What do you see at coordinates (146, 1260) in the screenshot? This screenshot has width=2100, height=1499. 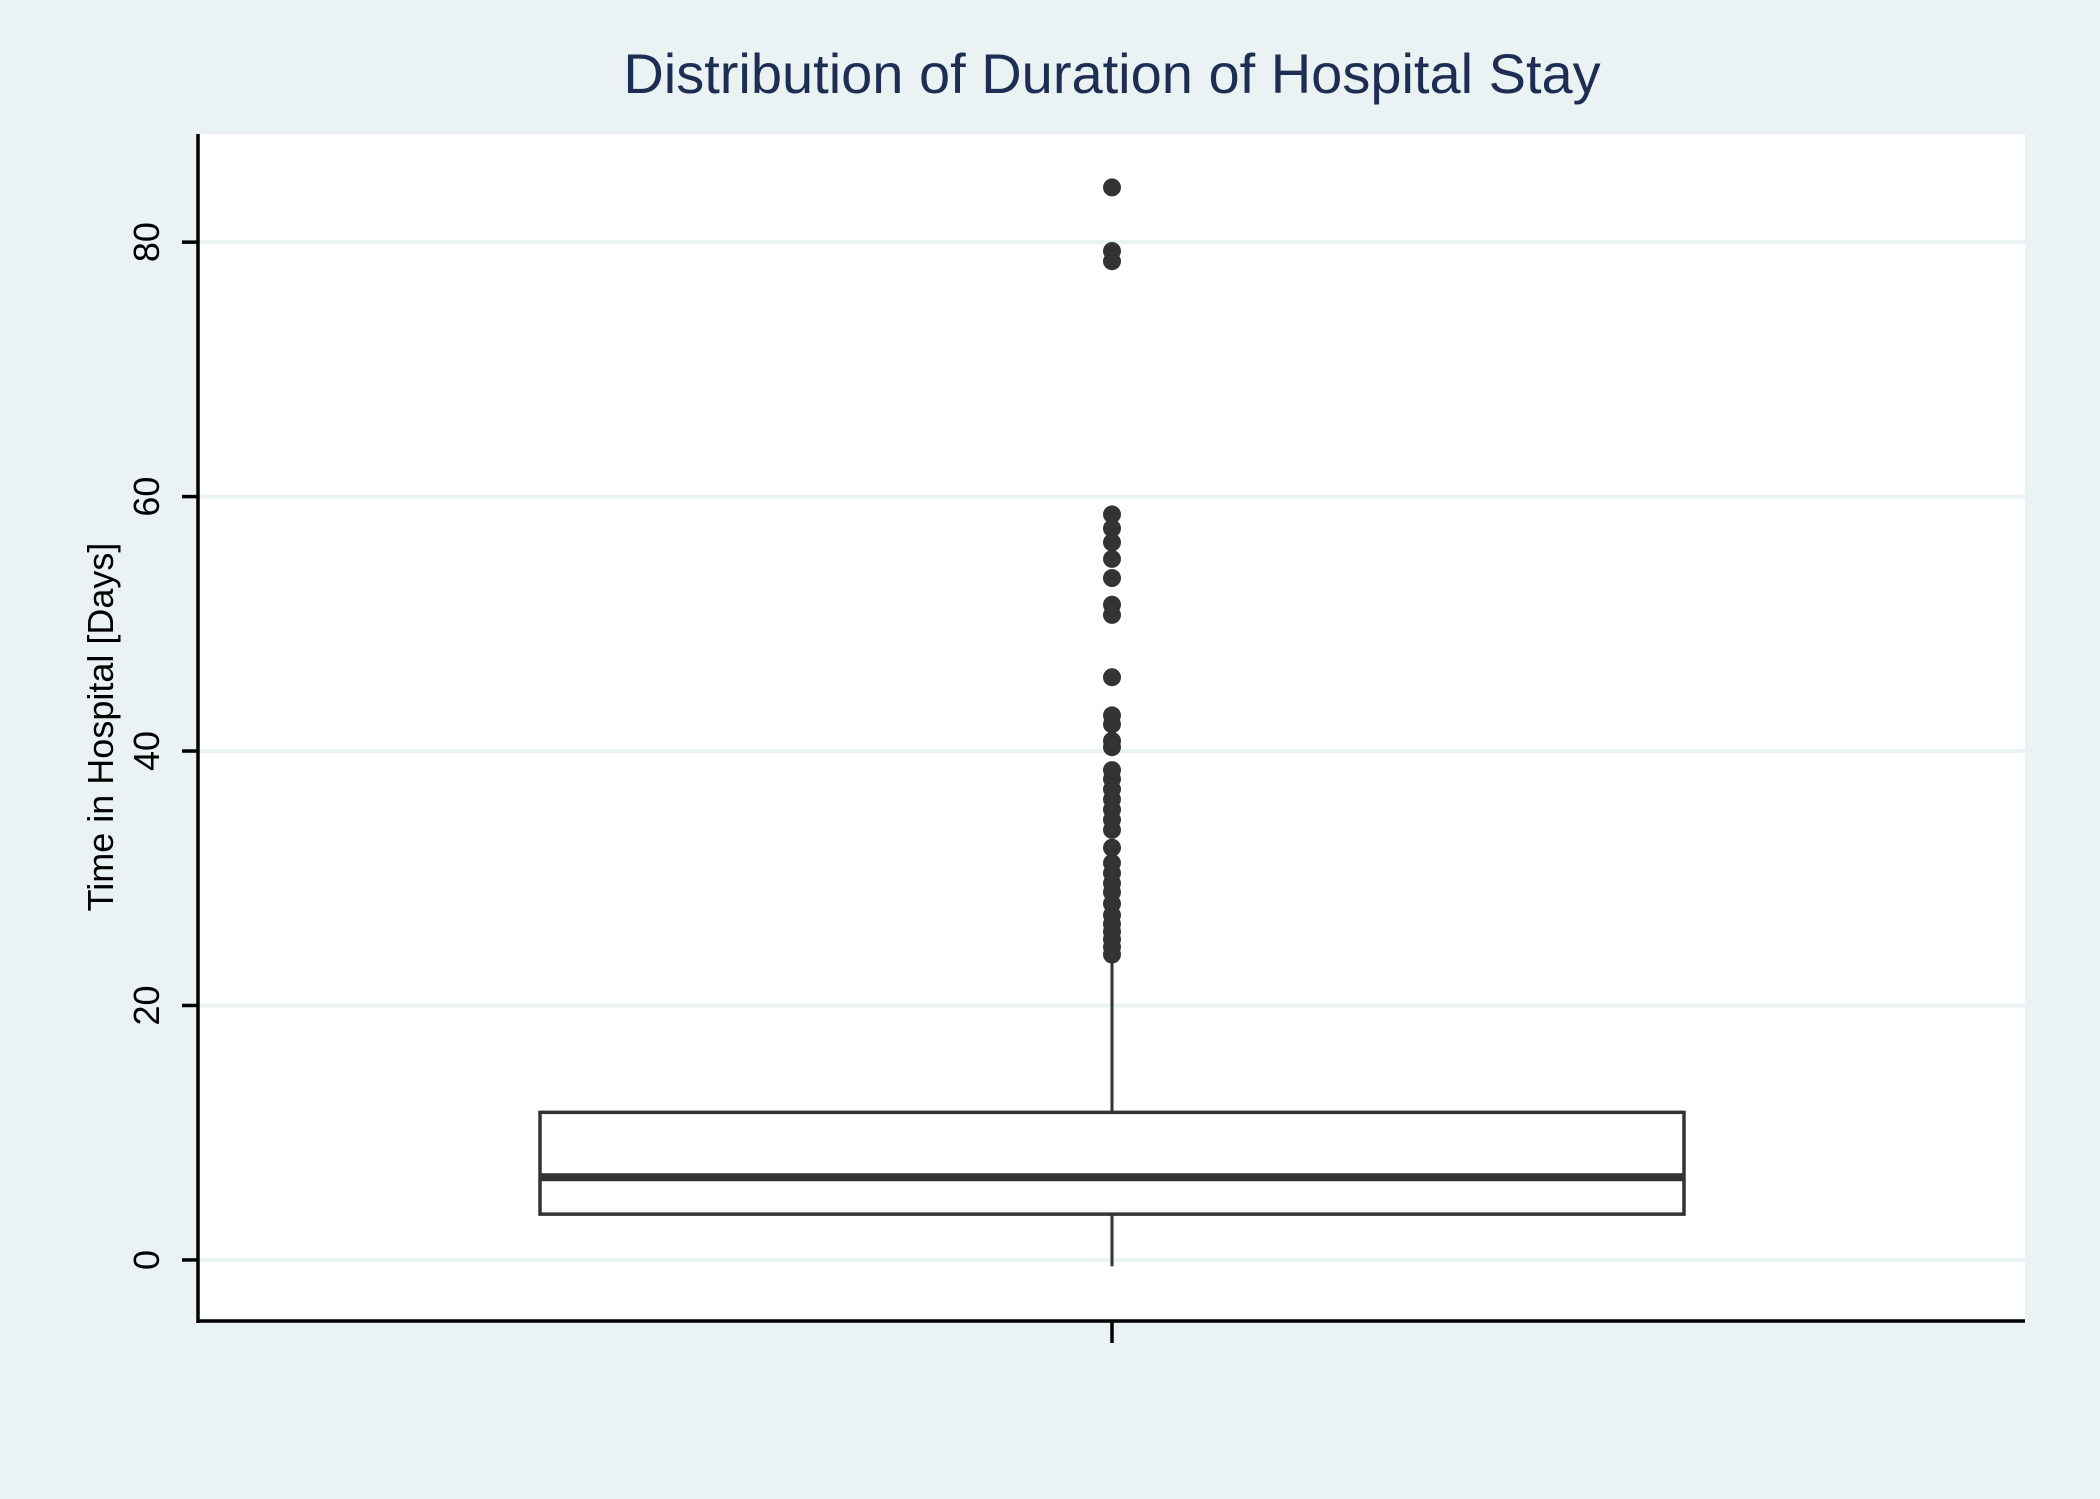 I see `y-tick-label: 0` at bounding box center [146, 1260].